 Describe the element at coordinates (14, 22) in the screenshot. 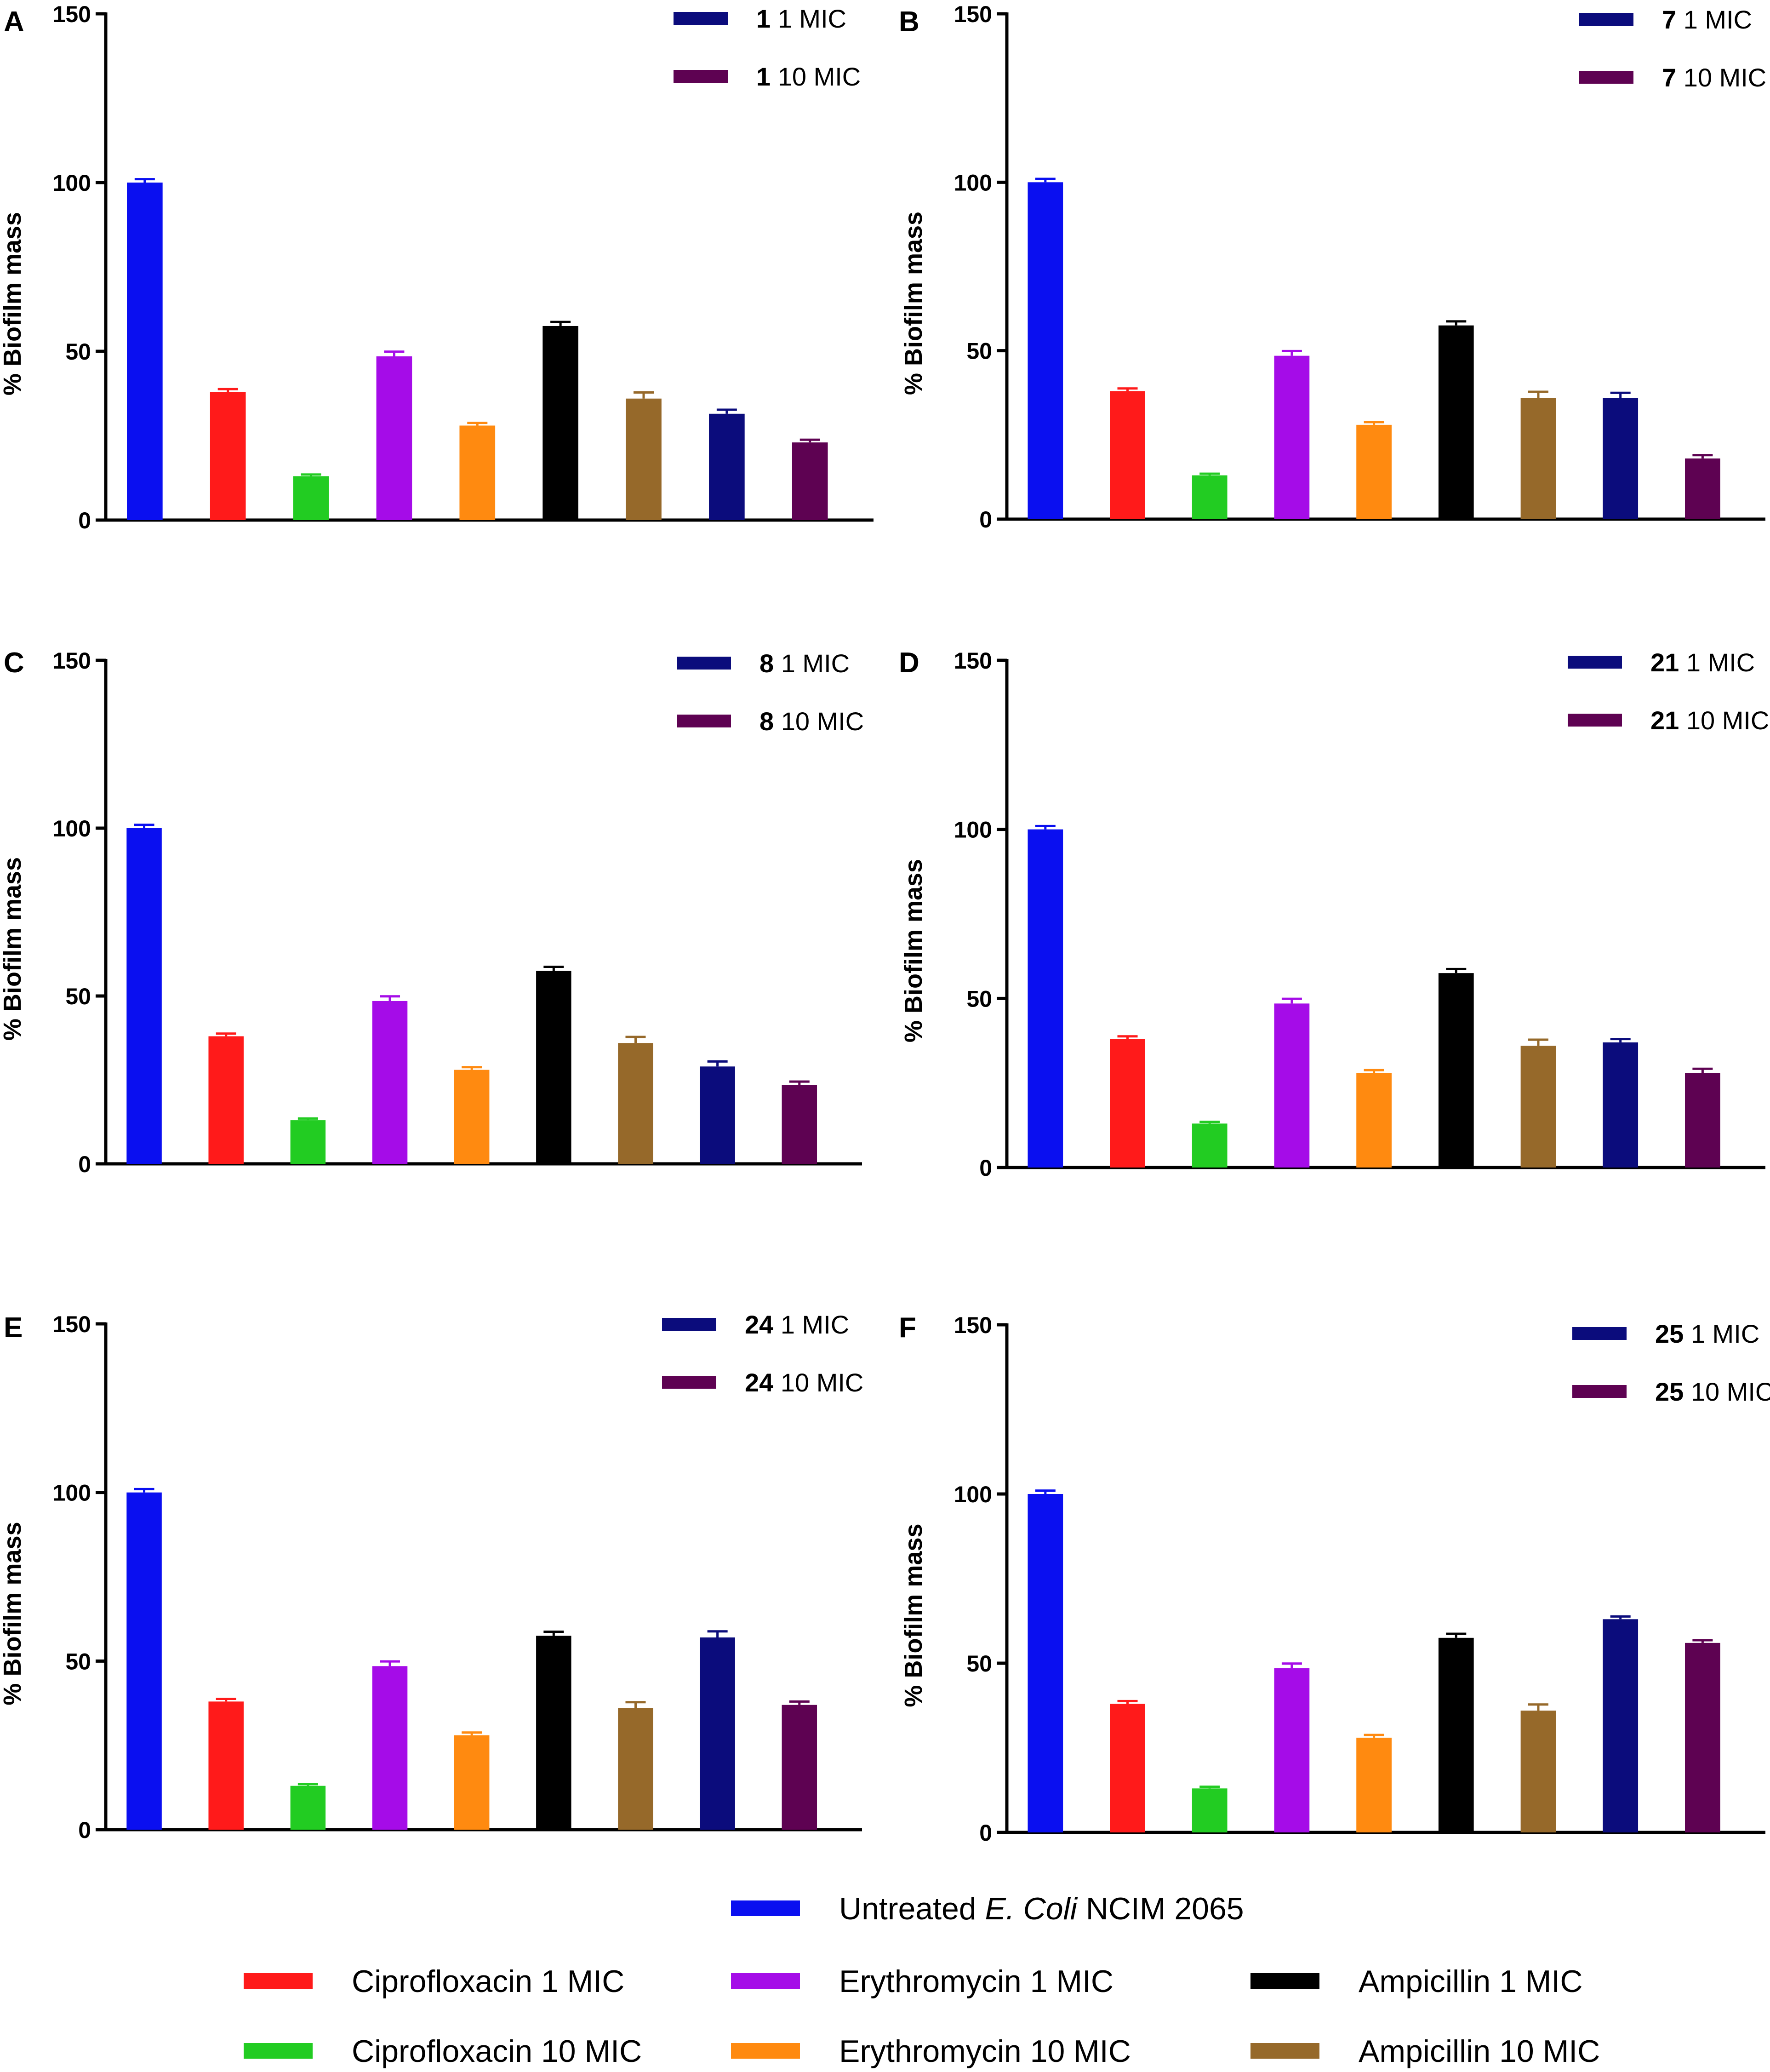

I see `panel-label: A` at that location.